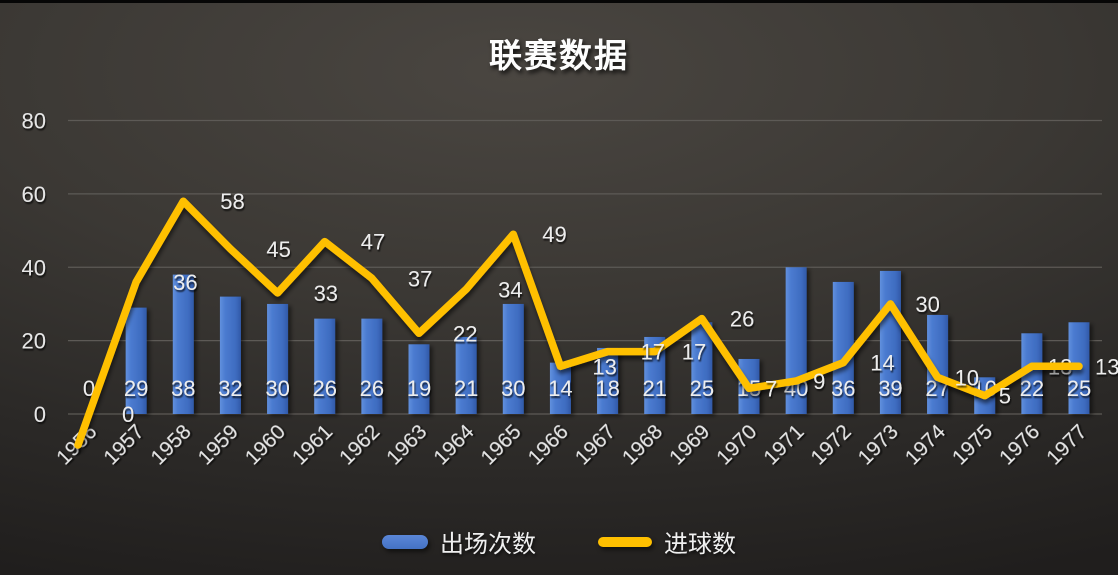 This screenshot has width=1118, height=575. Describe the element at coordinates (1106, 366) in the screenshot. I see `line-label-1977: 13` at that location.